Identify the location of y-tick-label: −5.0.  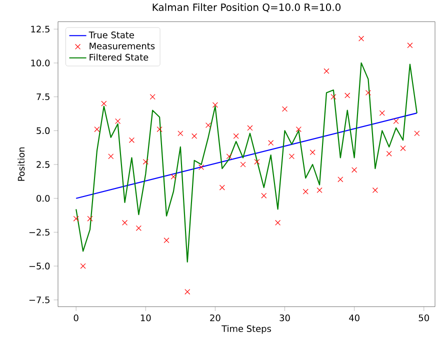
(39, 266).